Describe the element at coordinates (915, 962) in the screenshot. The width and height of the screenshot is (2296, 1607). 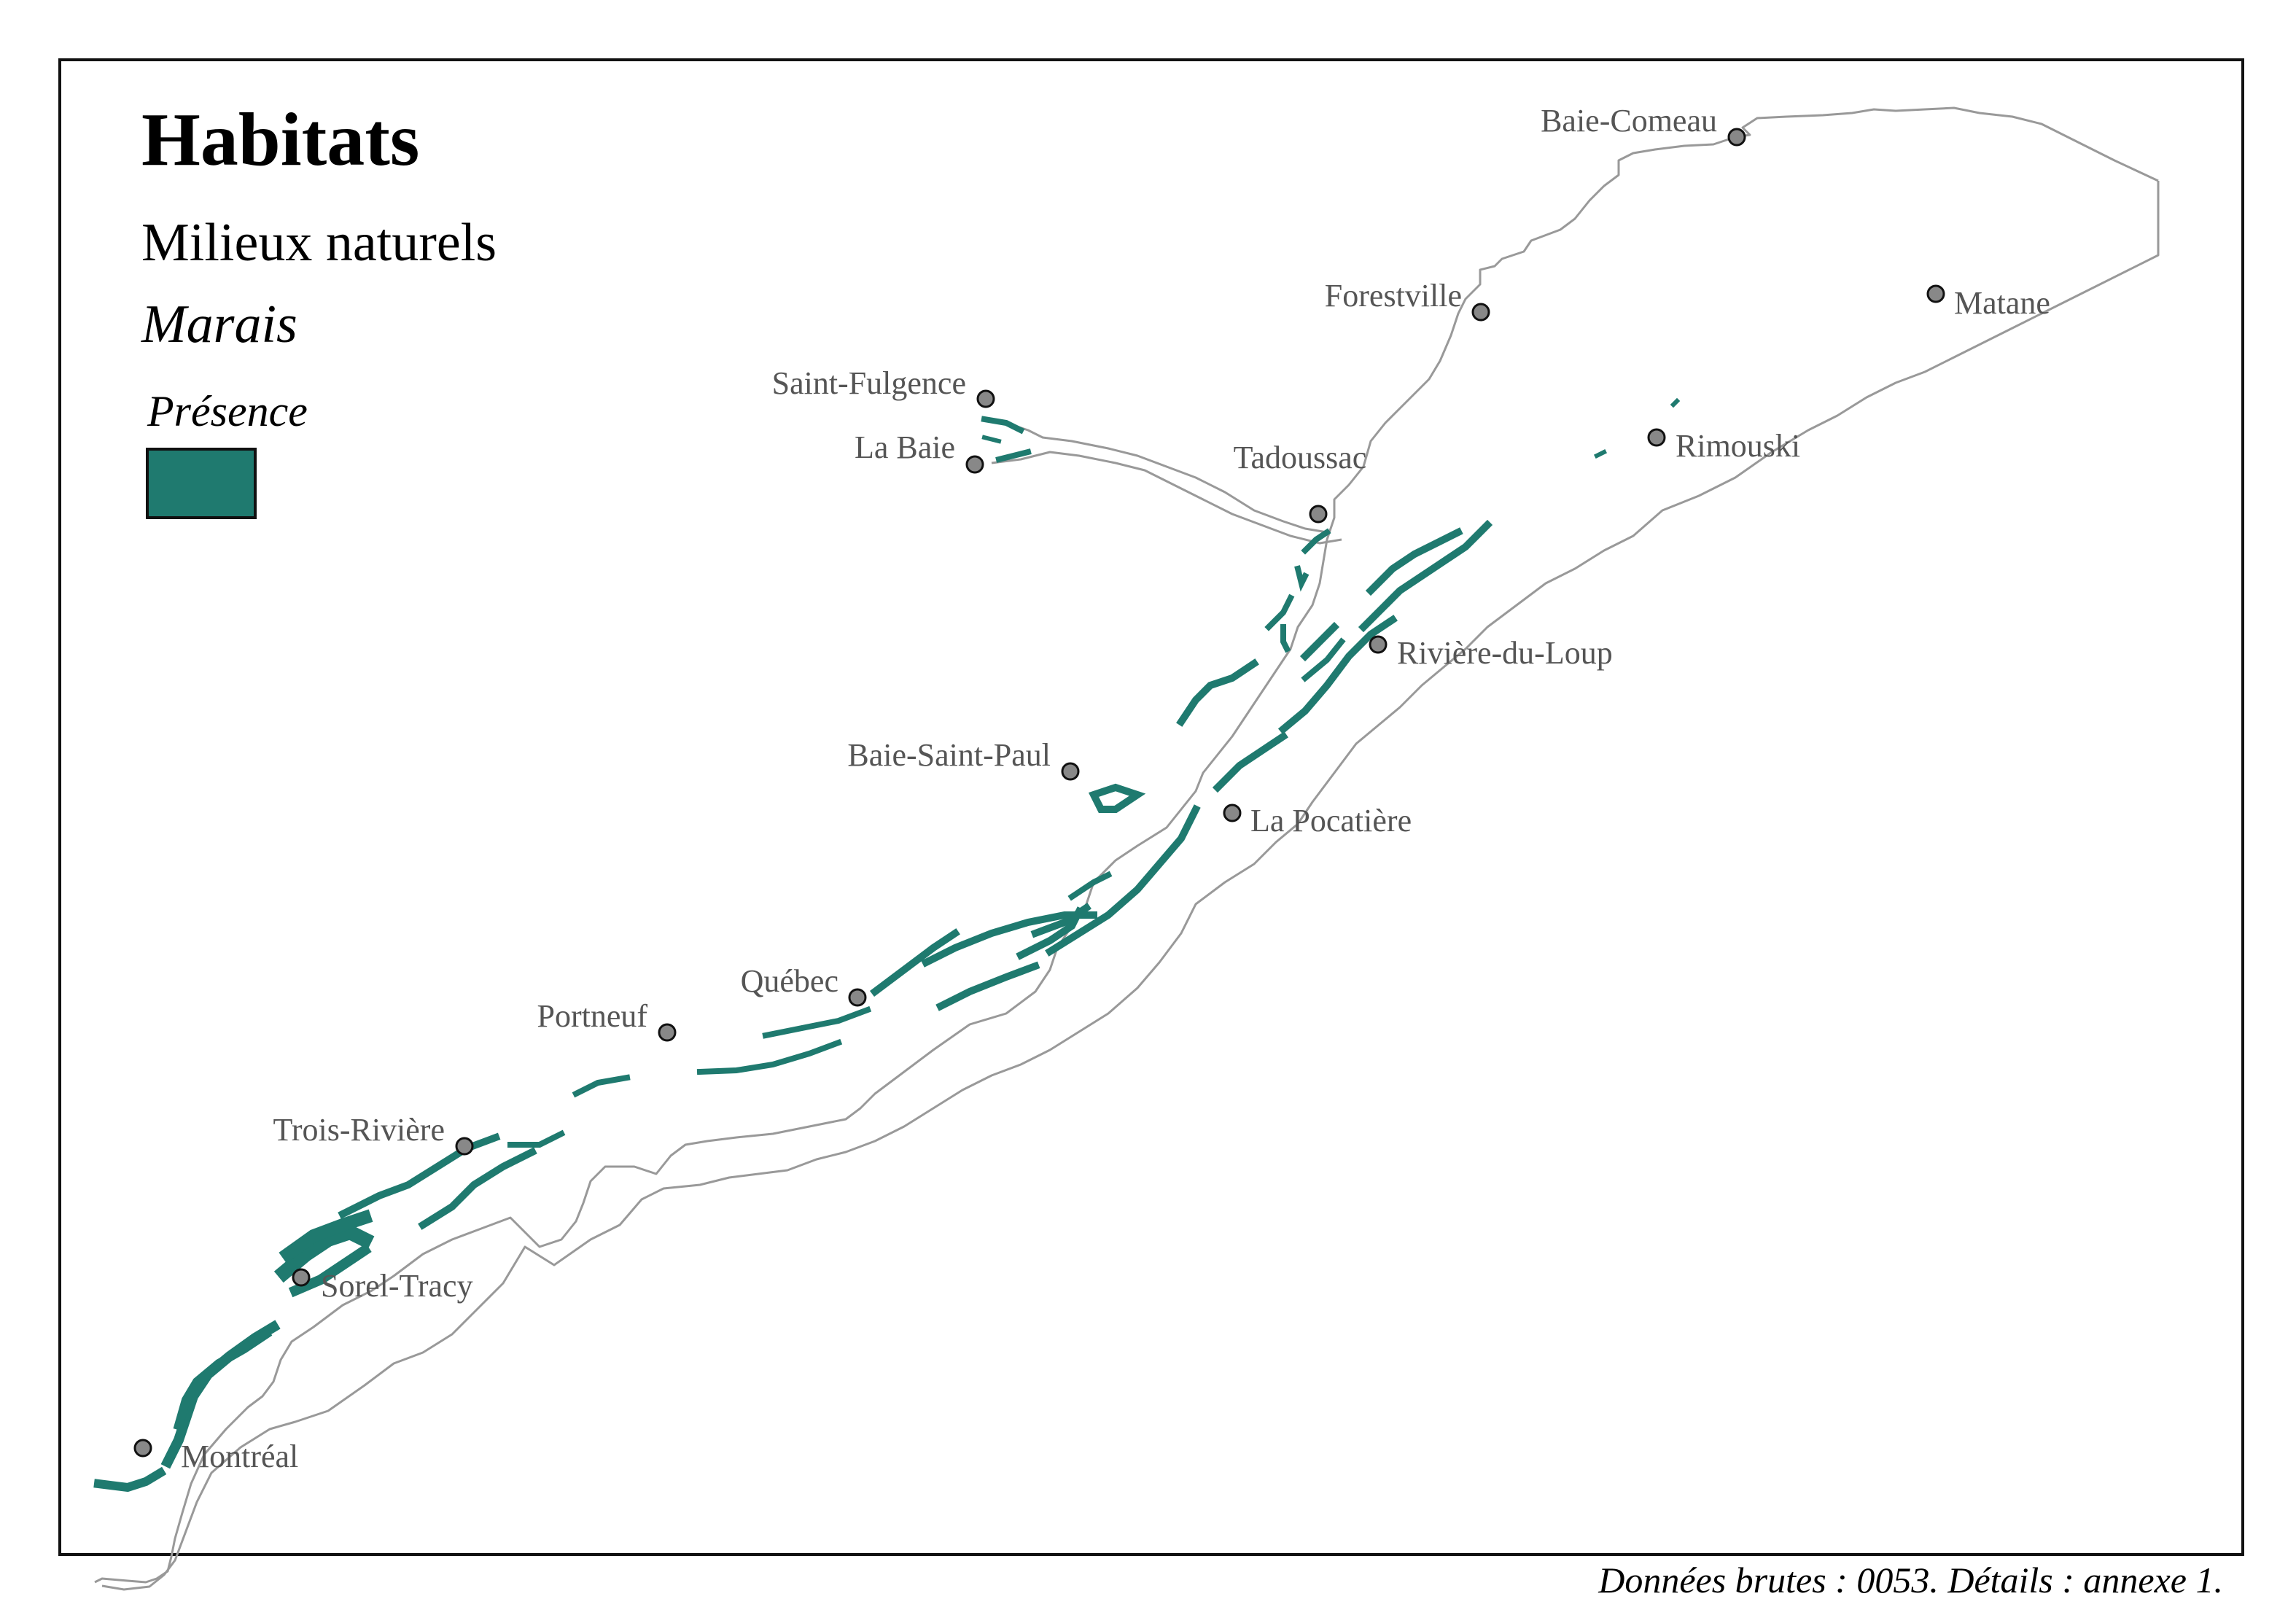
I see `marsh-quebec-north` at that location.